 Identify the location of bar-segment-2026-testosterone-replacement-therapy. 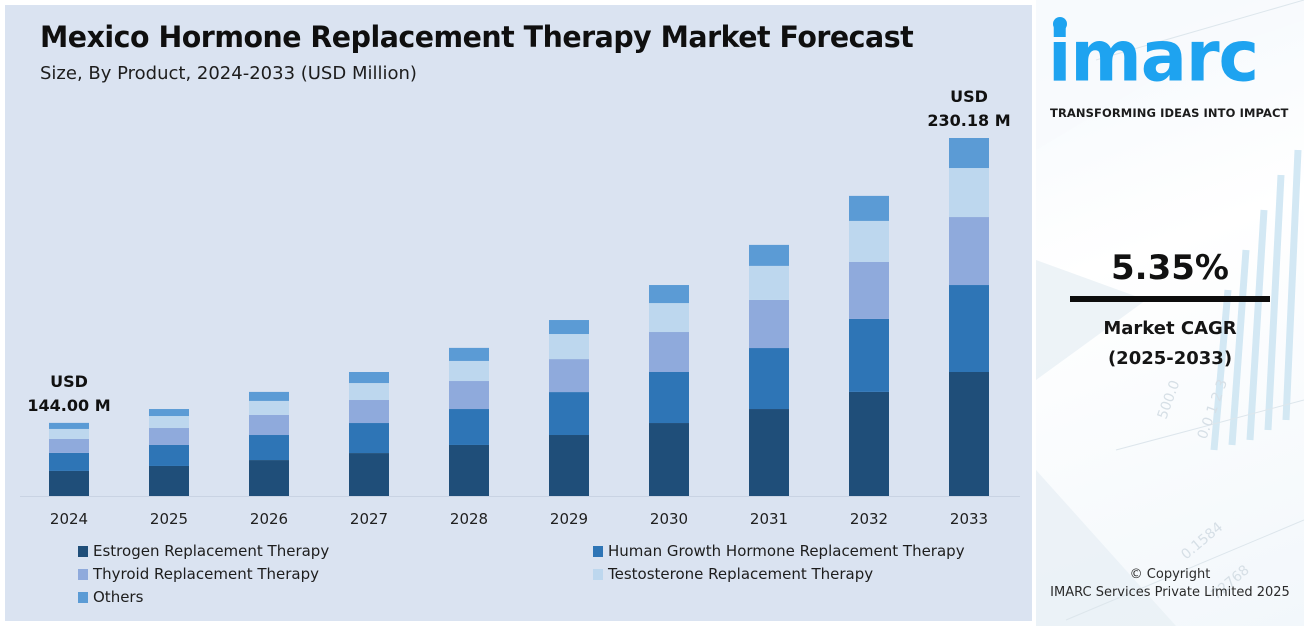
(269, 407).